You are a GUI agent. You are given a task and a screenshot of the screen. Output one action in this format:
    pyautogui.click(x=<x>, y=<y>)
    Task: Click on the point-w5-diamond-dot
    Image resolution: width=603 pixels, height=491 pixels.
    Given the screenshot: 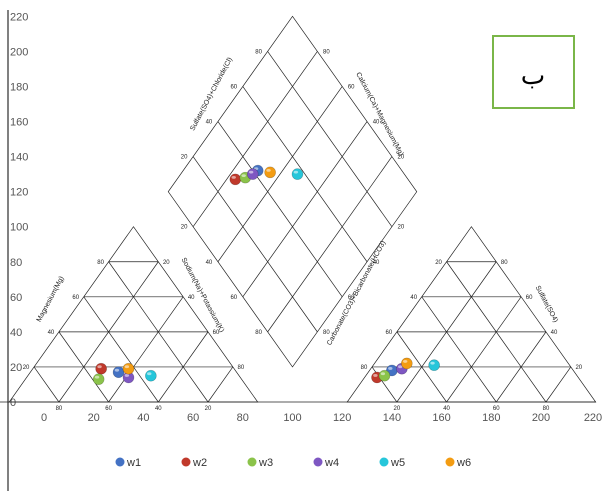 What is the action you would take?
    pyautogui.click(x=297, y=174)
    